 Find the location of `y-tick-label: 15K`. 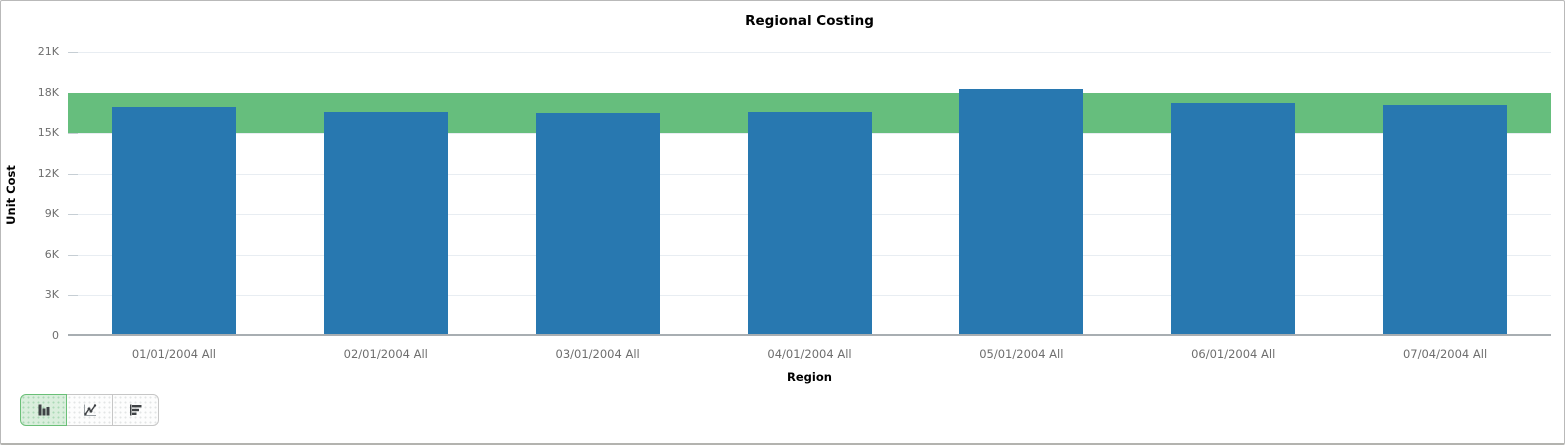

y-tick-label: 15K is located at coordinates (48, 133).